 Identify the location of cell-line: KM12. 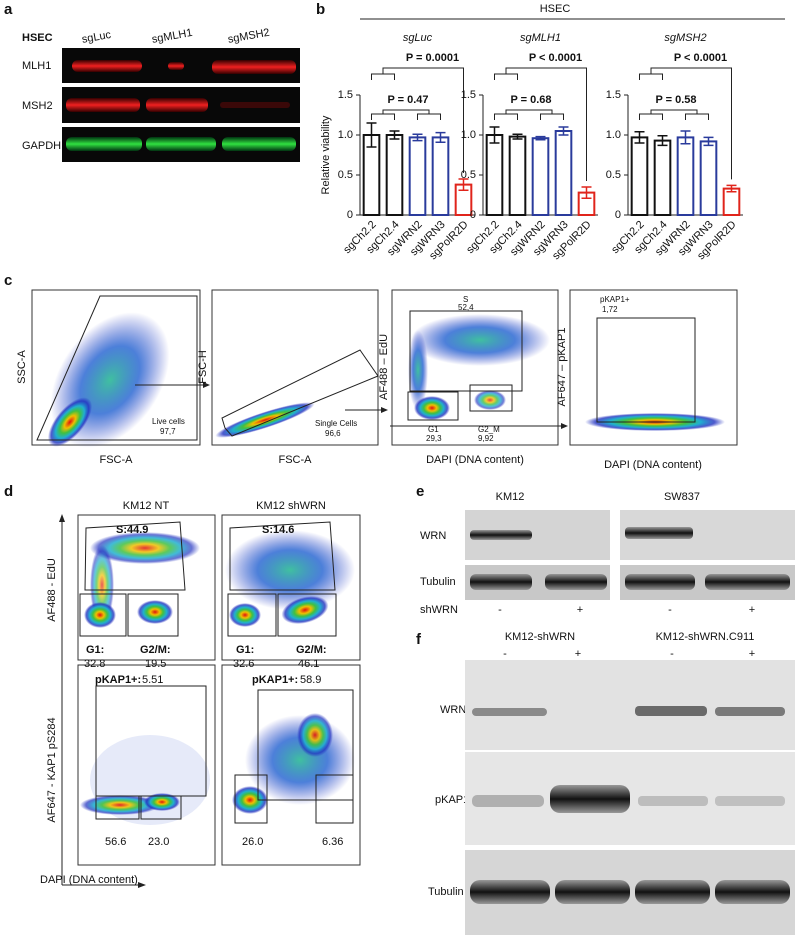
(510, 497).